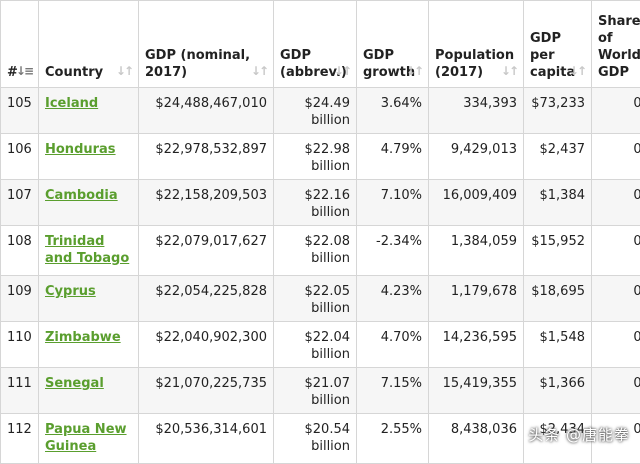 The height and width of the screenshot is (464, 640). What do you see at coordinates (476, 111) in the screenshot?
I see `population-cell: 334,393` at bounding box center [476, 111].